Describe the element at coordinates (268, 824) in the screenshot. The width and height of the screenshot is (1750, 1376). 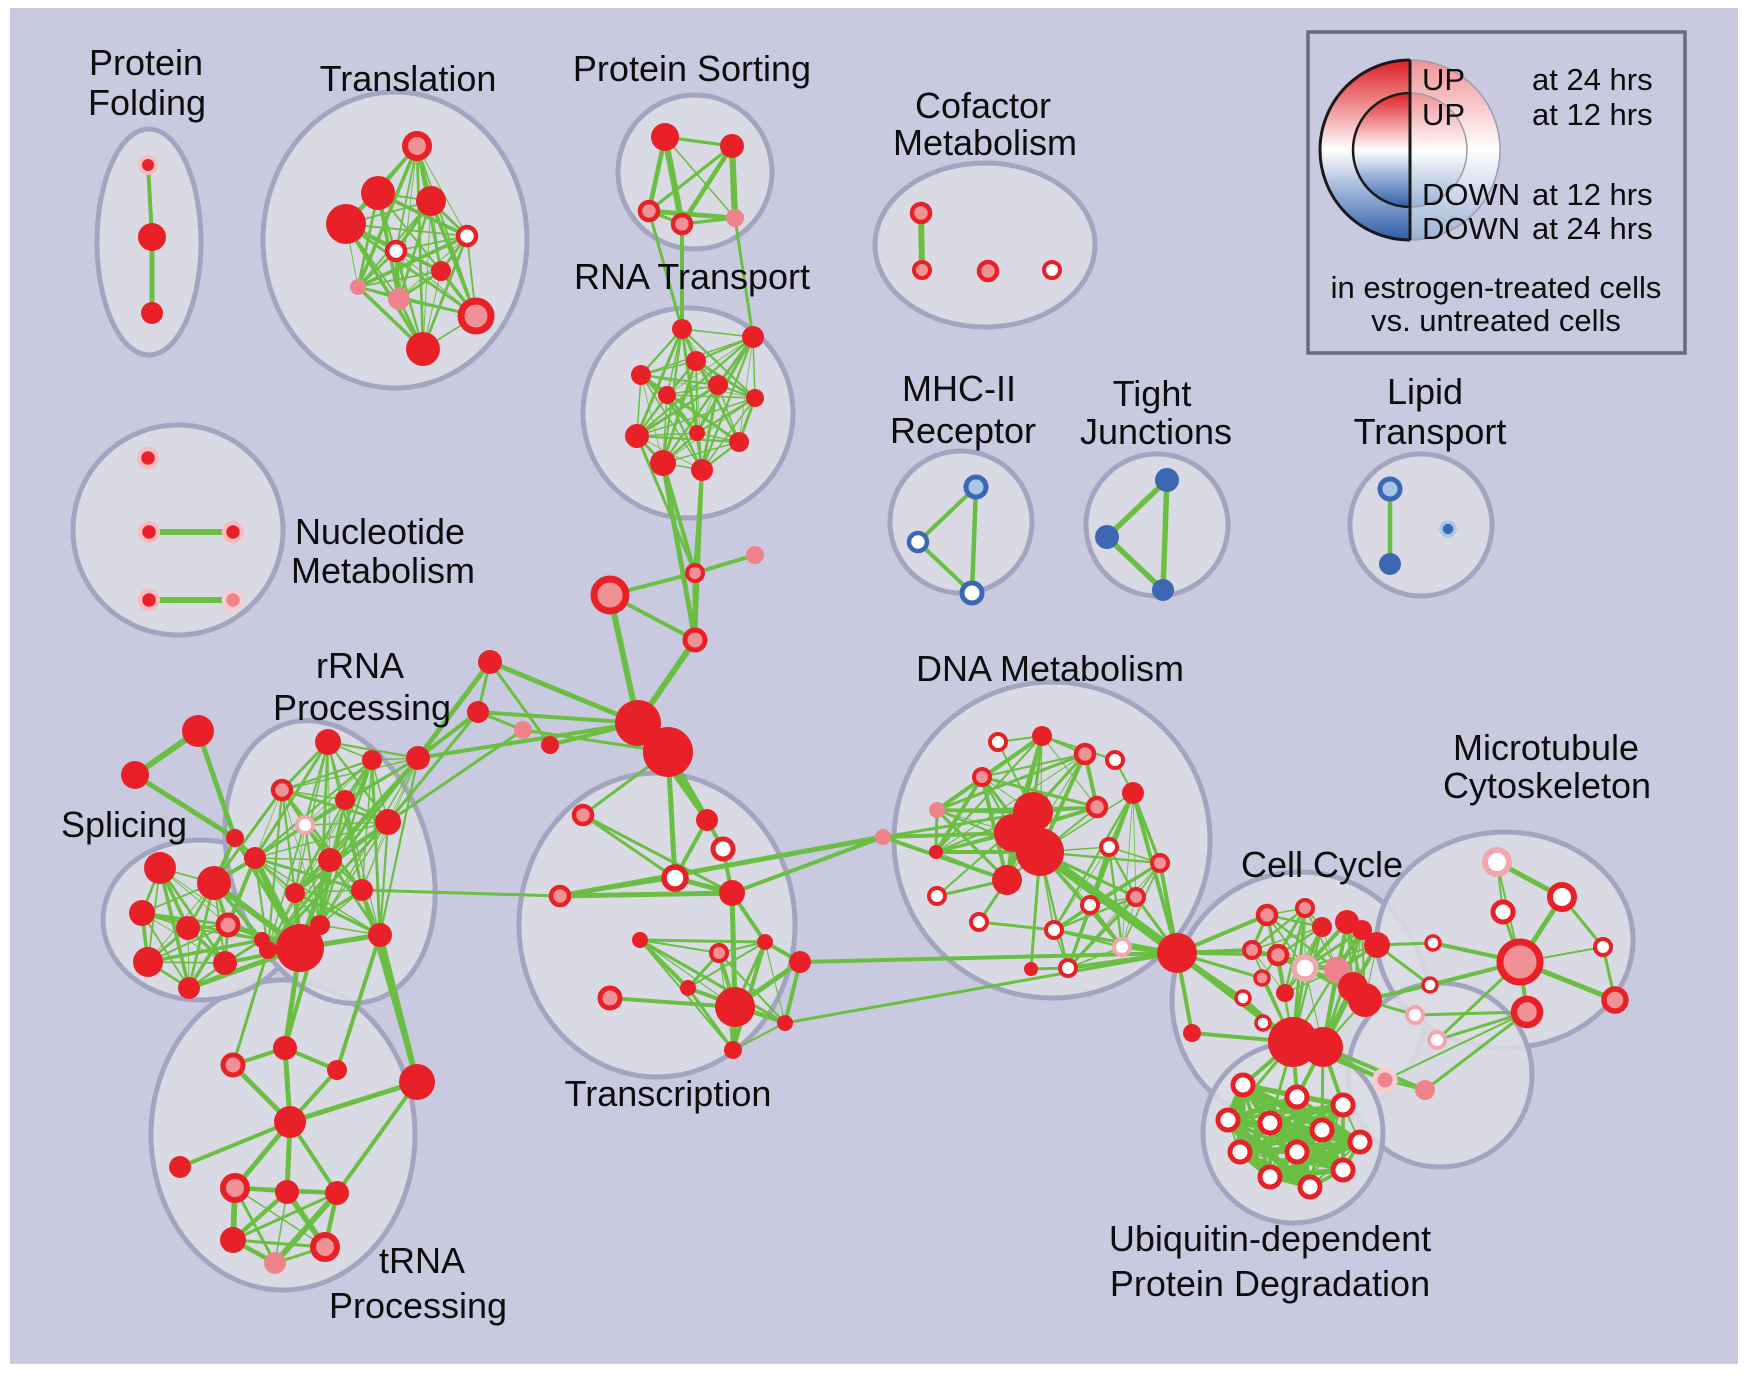
I see `edge-rr3-rr7` at that location.